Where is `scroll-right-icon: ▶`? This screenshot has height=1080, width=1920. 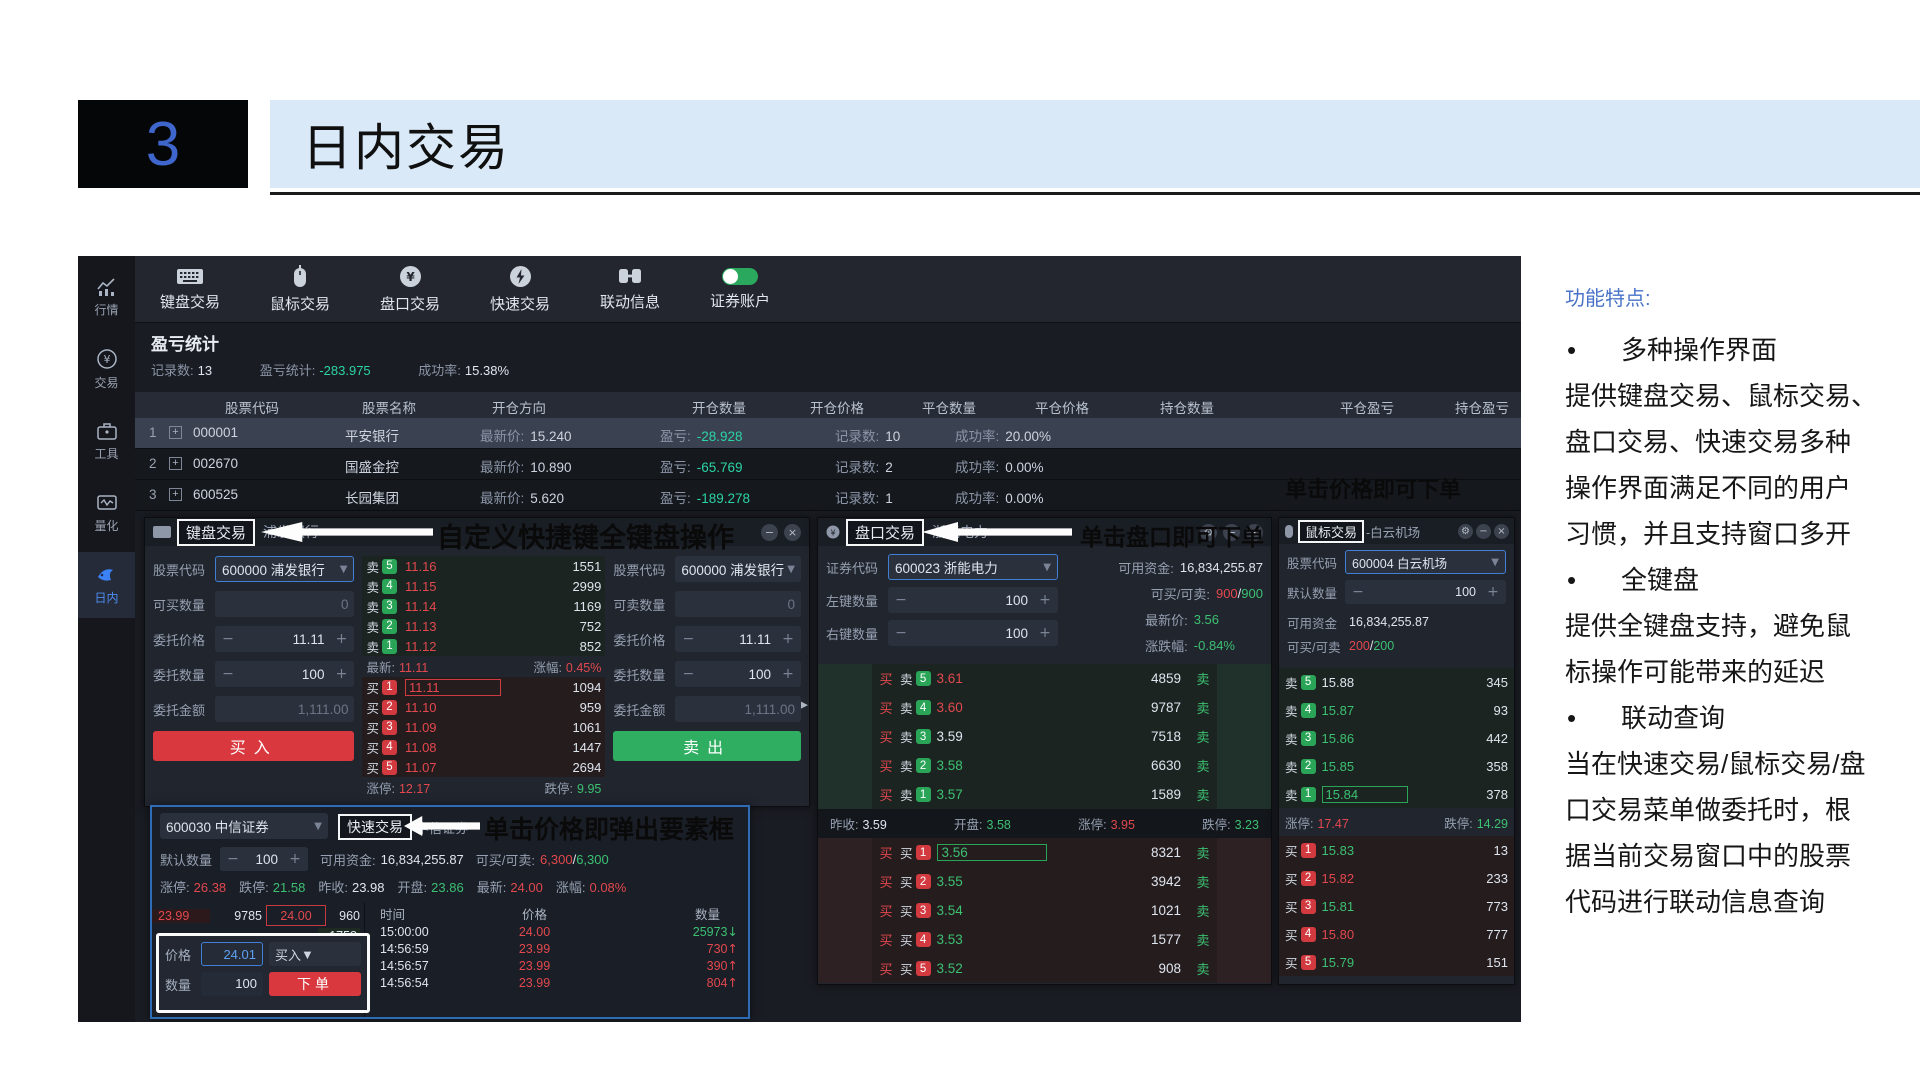 scroll-right-icon: ▶ is located at coordinates (803, 704).